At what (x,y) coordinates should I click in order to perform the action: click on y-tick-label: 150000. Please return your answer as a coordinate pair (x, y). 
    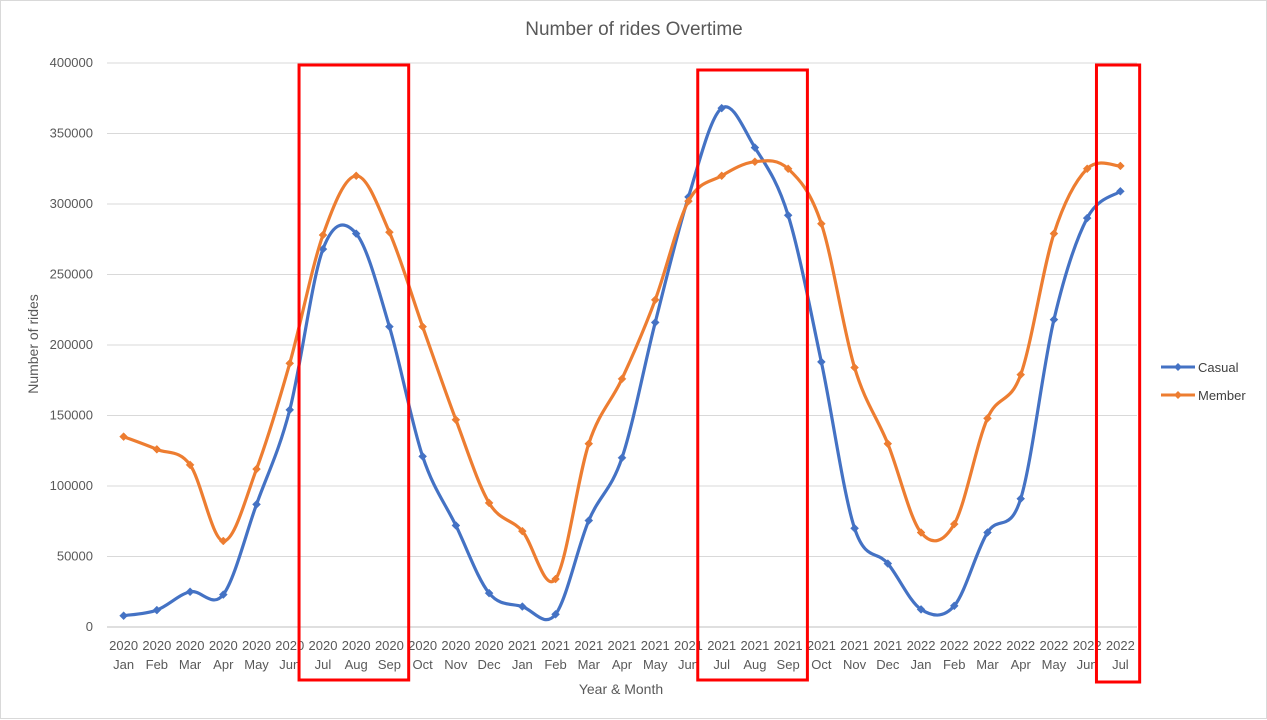
    Looking at the image, I should click on (71, 415).